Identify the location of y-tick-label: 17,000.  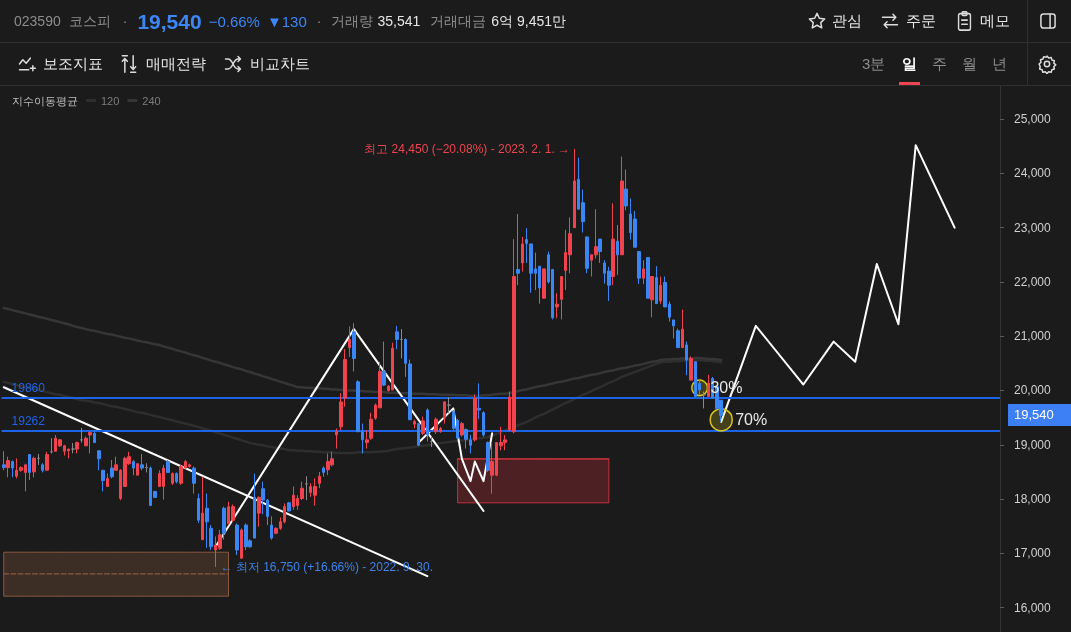
(1033, 553).